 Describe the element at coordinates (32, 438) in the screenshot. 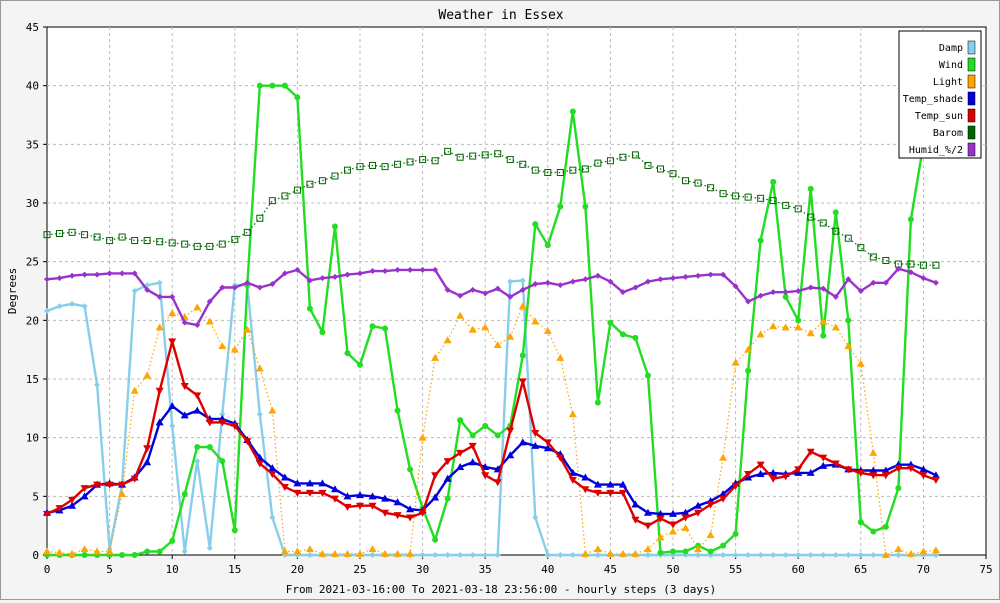

I see `y-tick-label: 10` at that location.